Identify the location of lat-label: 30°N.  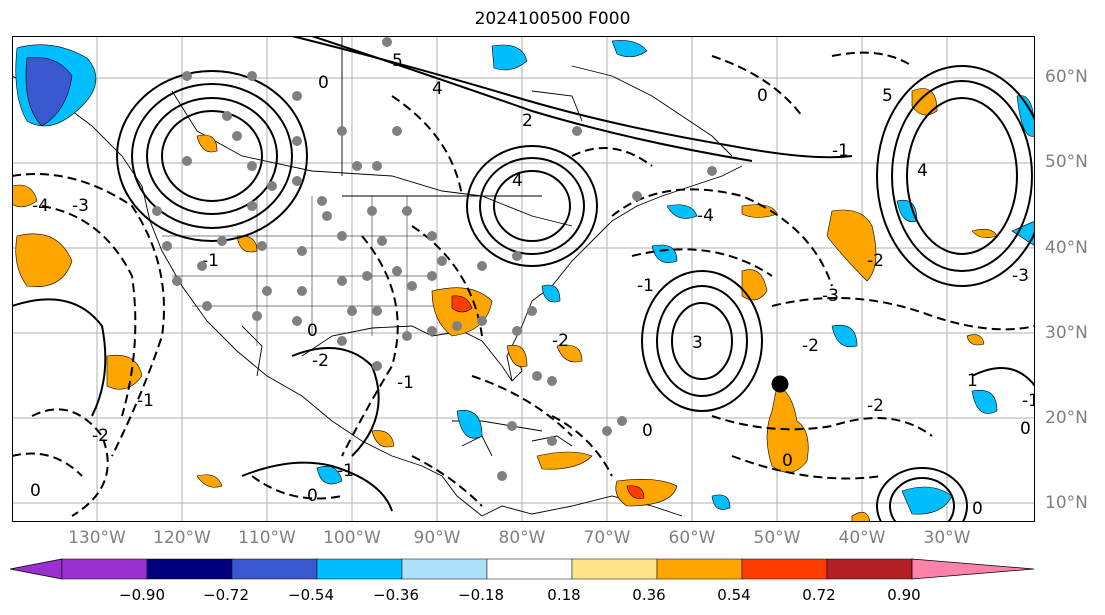
(1066, 333).